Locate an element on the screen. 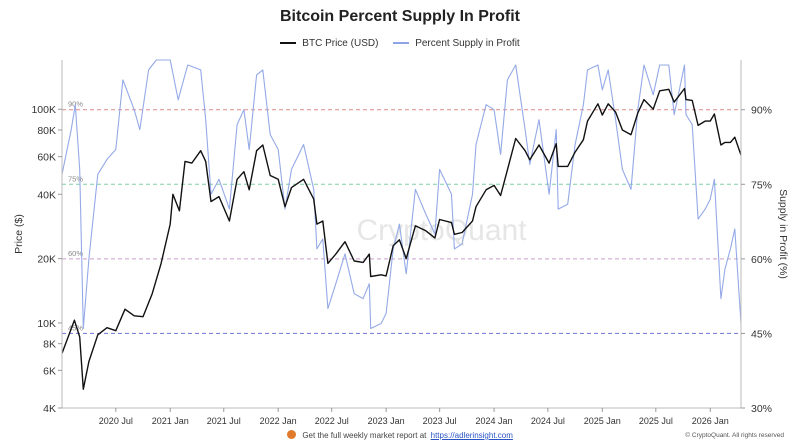 This screenshot has width=800, height=446. reference-line-label: 45% is located at coordinates (75, 327).